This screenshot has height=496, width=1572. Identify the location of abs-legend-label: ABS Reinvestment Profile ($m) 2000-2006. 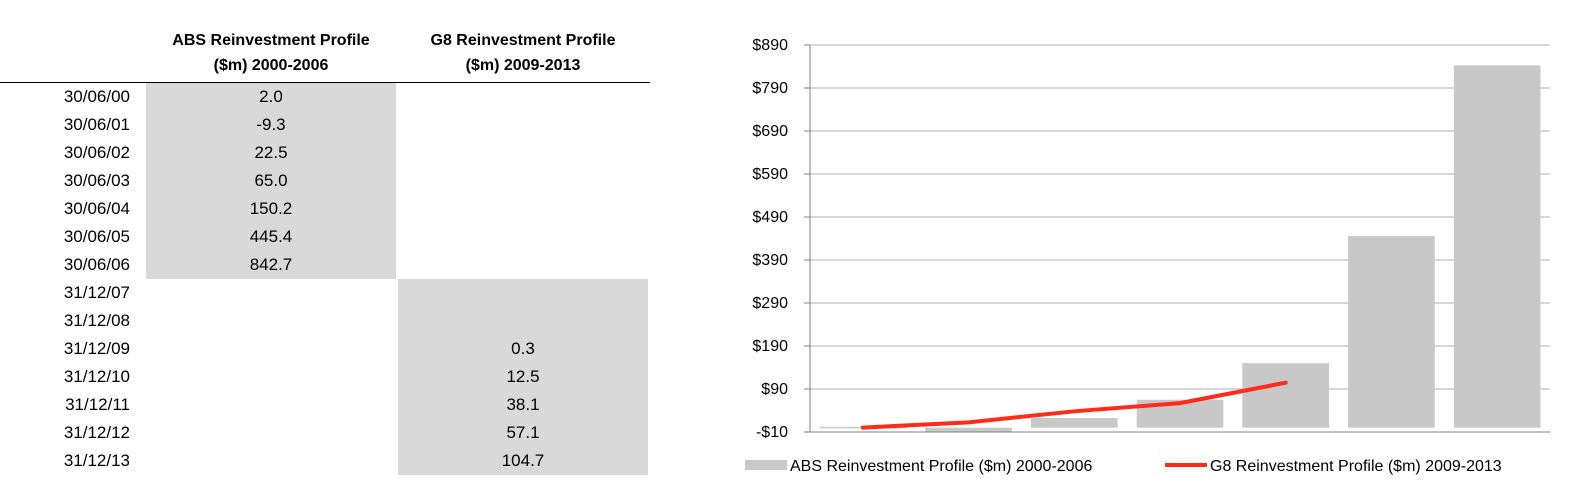
(941, 466).